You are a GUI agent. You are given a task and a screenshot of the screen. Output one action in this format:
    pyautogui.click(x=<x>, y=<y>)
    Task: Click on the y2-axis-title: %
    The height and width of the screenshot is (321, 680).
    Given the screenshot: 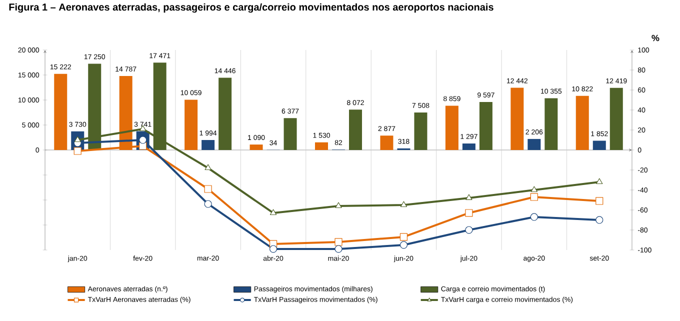 What is the action you would take?
    pyautogui.click(x=656, y=38)
    